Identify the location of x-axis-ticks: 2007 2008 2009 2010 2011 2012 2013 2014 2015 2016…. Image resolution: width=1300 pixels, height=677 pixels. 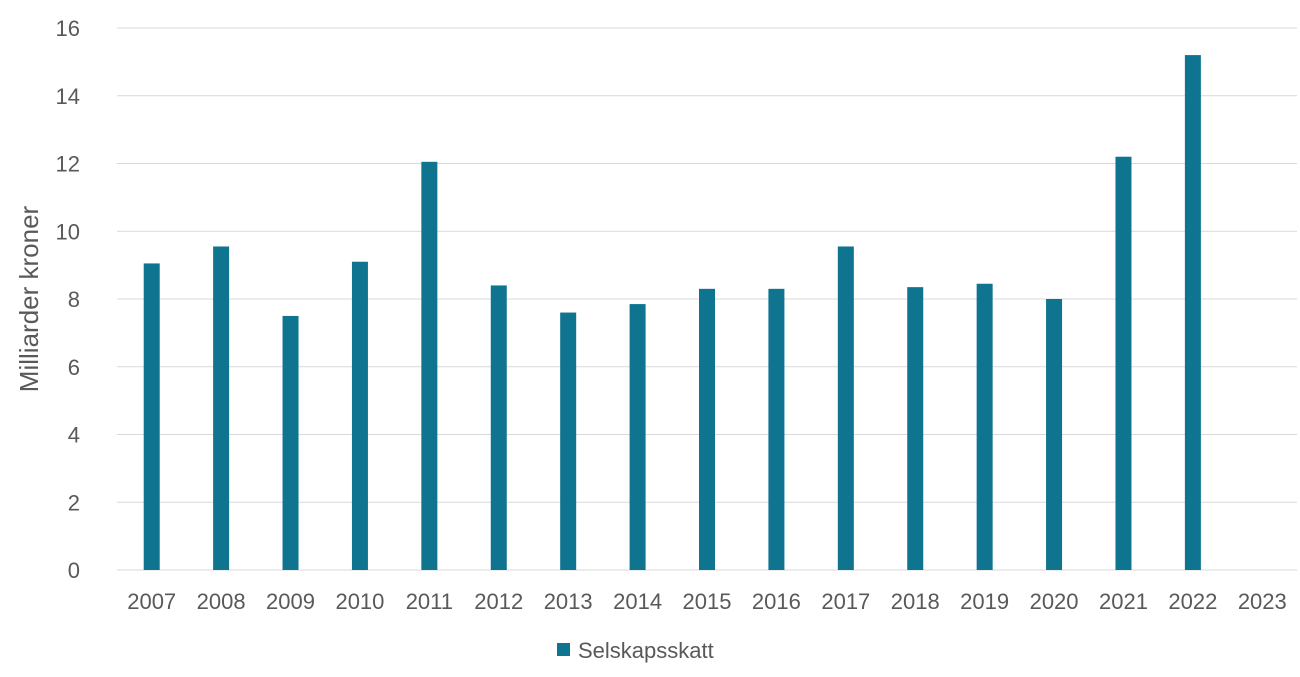
(707, 601).